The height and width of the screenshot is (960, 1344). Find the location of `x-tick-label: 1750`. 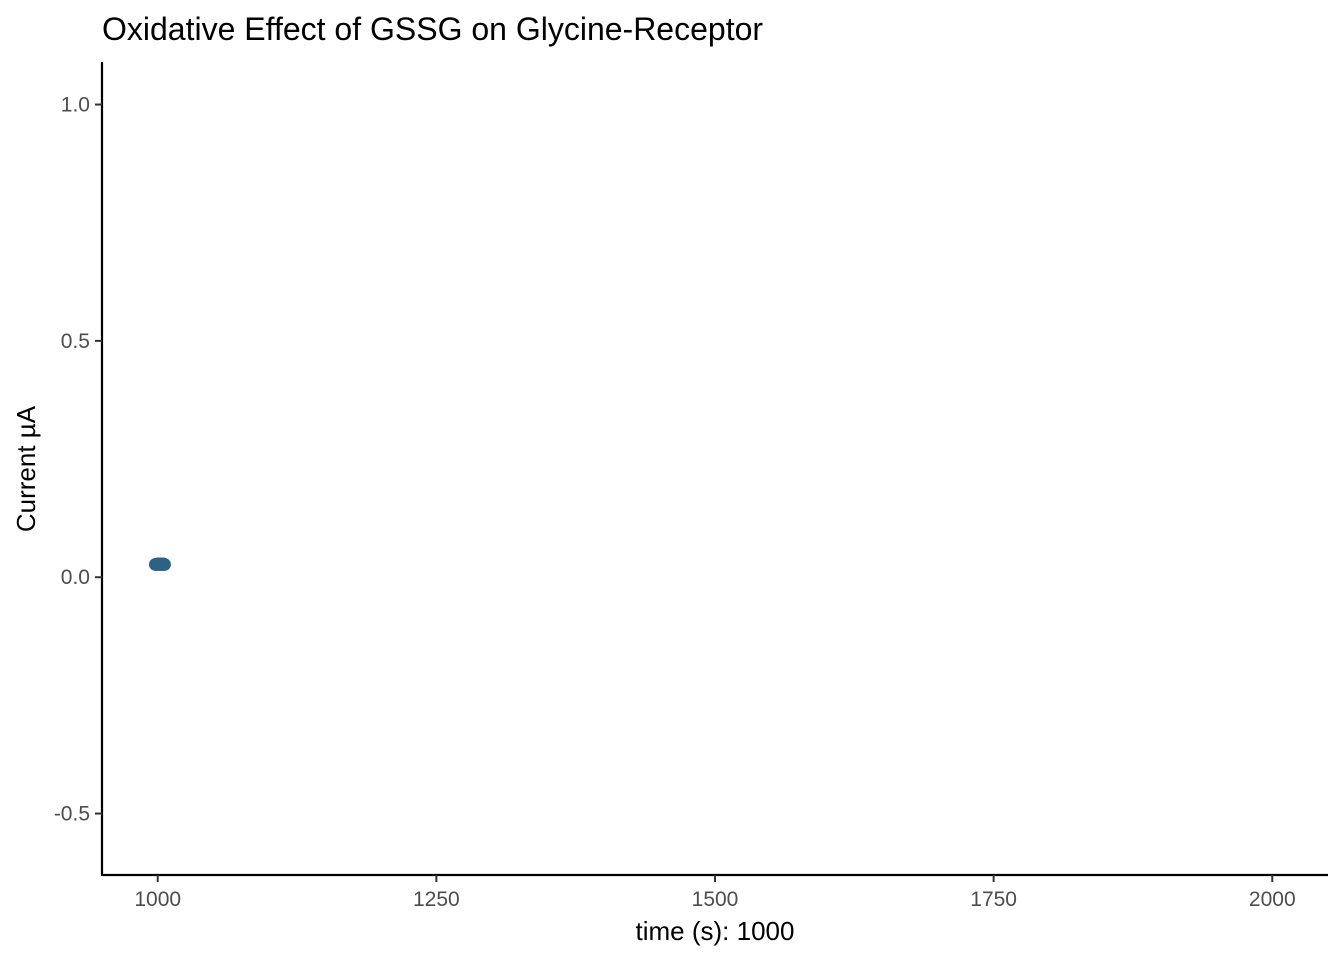

x-tick-label: 1750 is located at coordinates (993, 899).